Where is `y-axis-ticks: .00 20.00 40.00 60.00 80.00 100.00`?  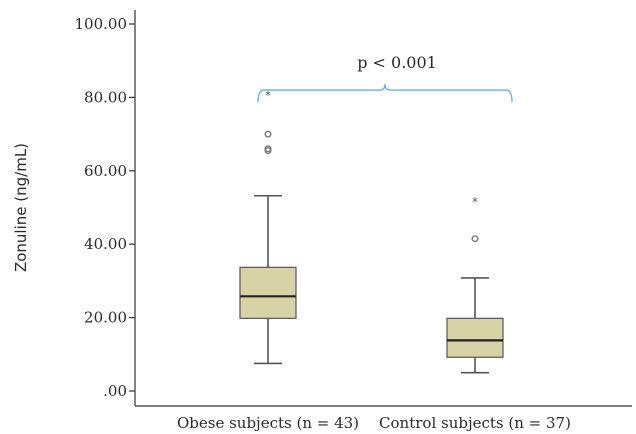 y-axis-ticks: .00 20.00 40.00 60.00 80.00 100.00 is located at coordinates (105, 207).